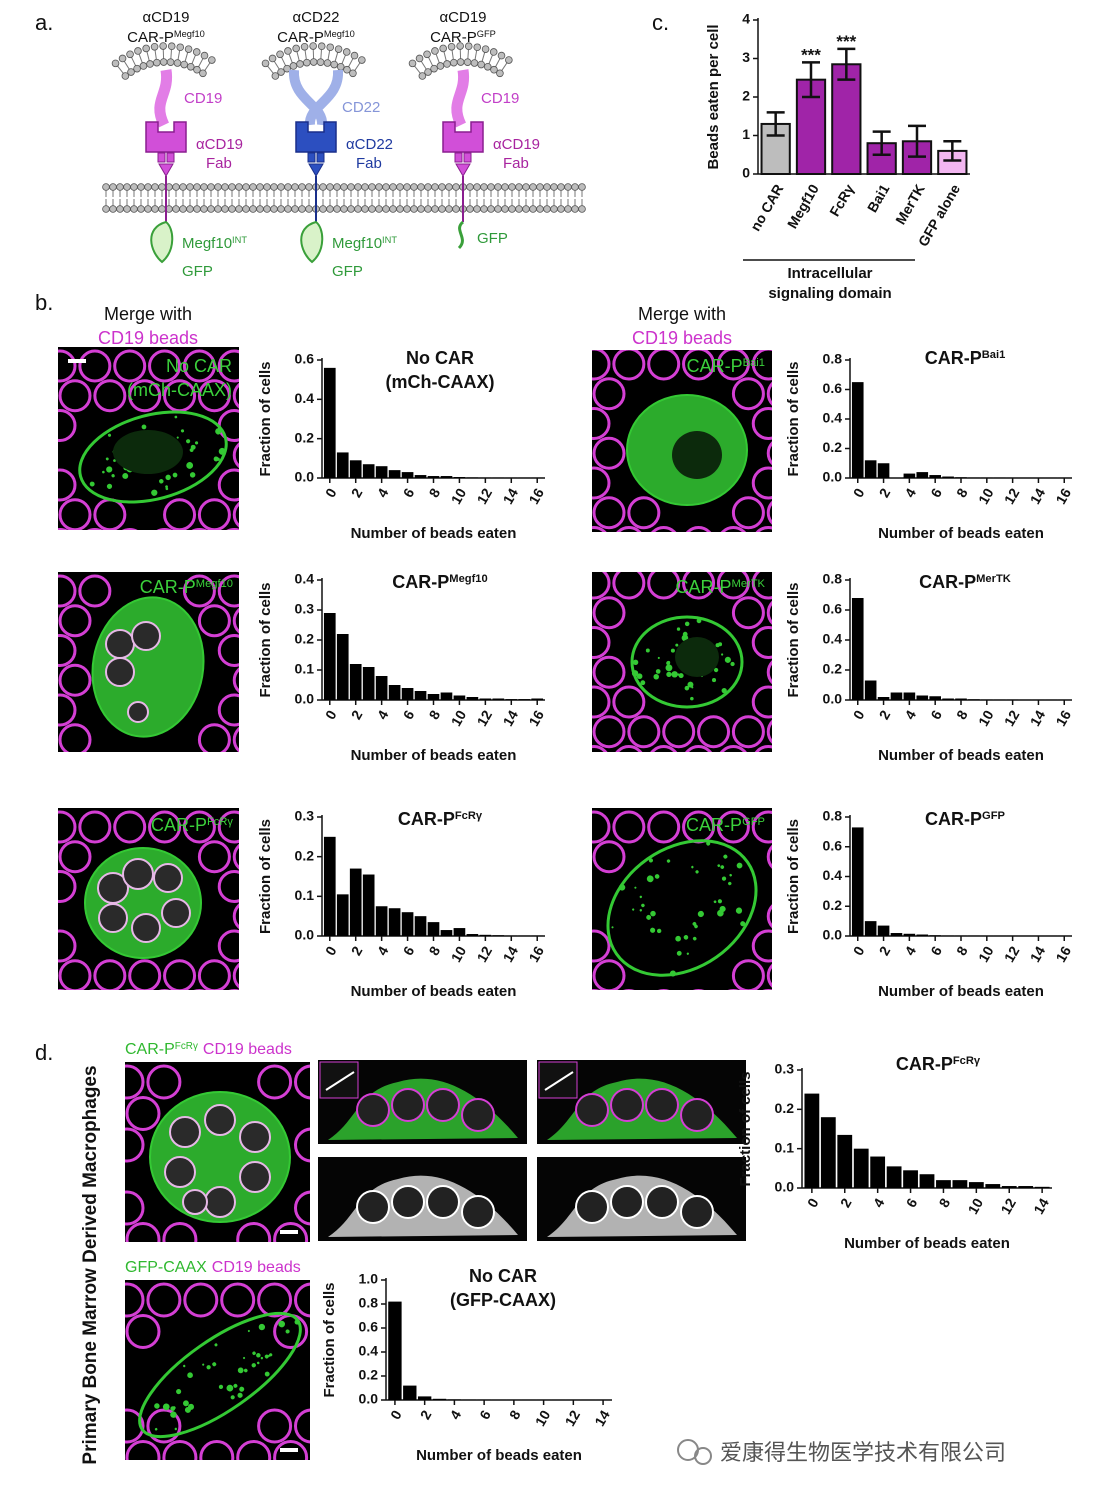  Describe the element at coordinates (660, 22) in the screenshot. I see `panel-label: c.` at that location.